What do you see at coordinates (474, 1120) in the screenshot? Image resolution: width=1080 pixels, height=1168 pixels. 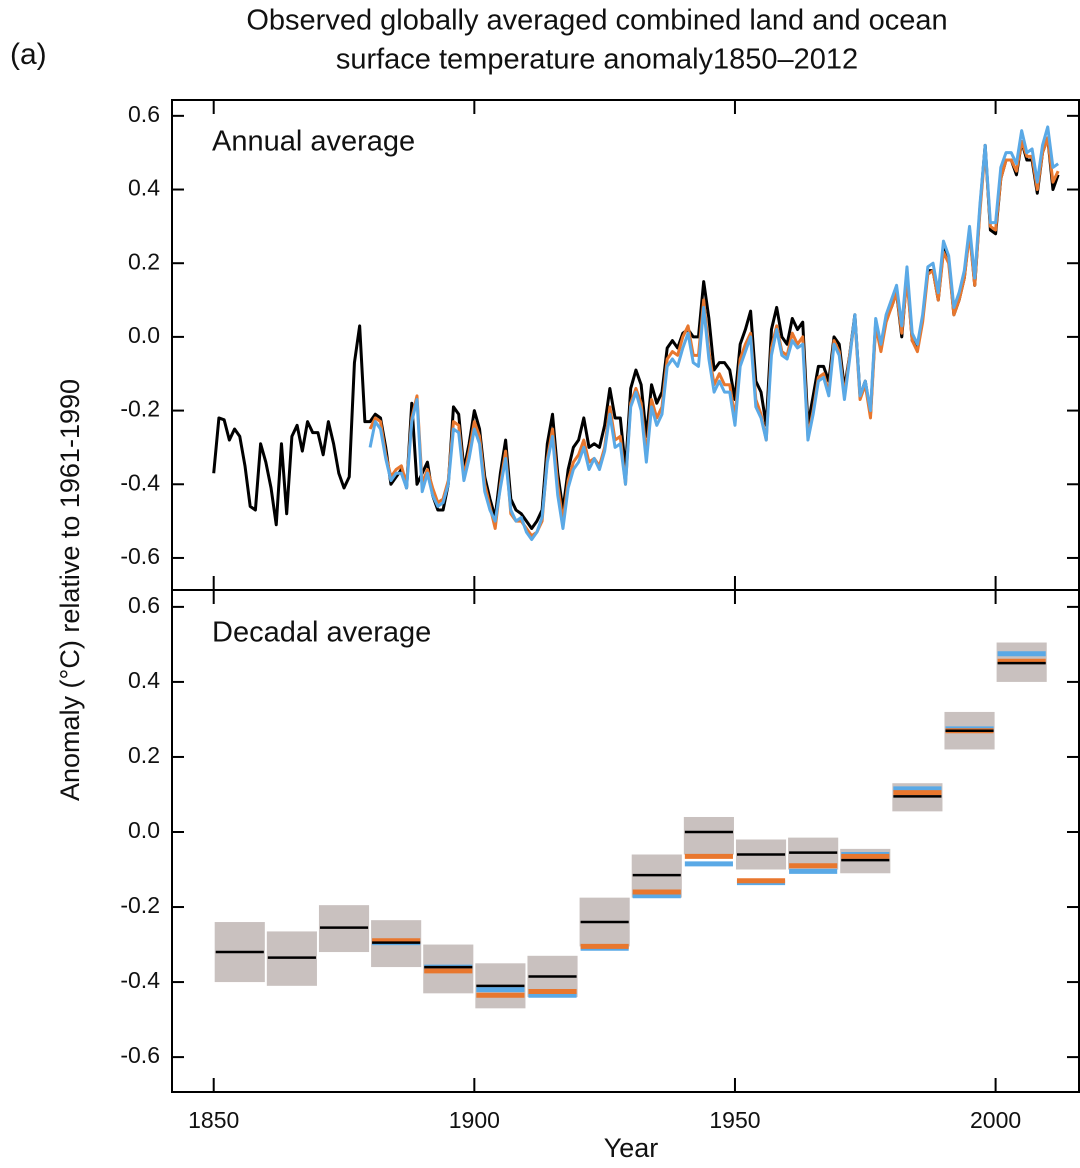 I see `x-tick-label: 1900` at bounding box center [474, 1120].